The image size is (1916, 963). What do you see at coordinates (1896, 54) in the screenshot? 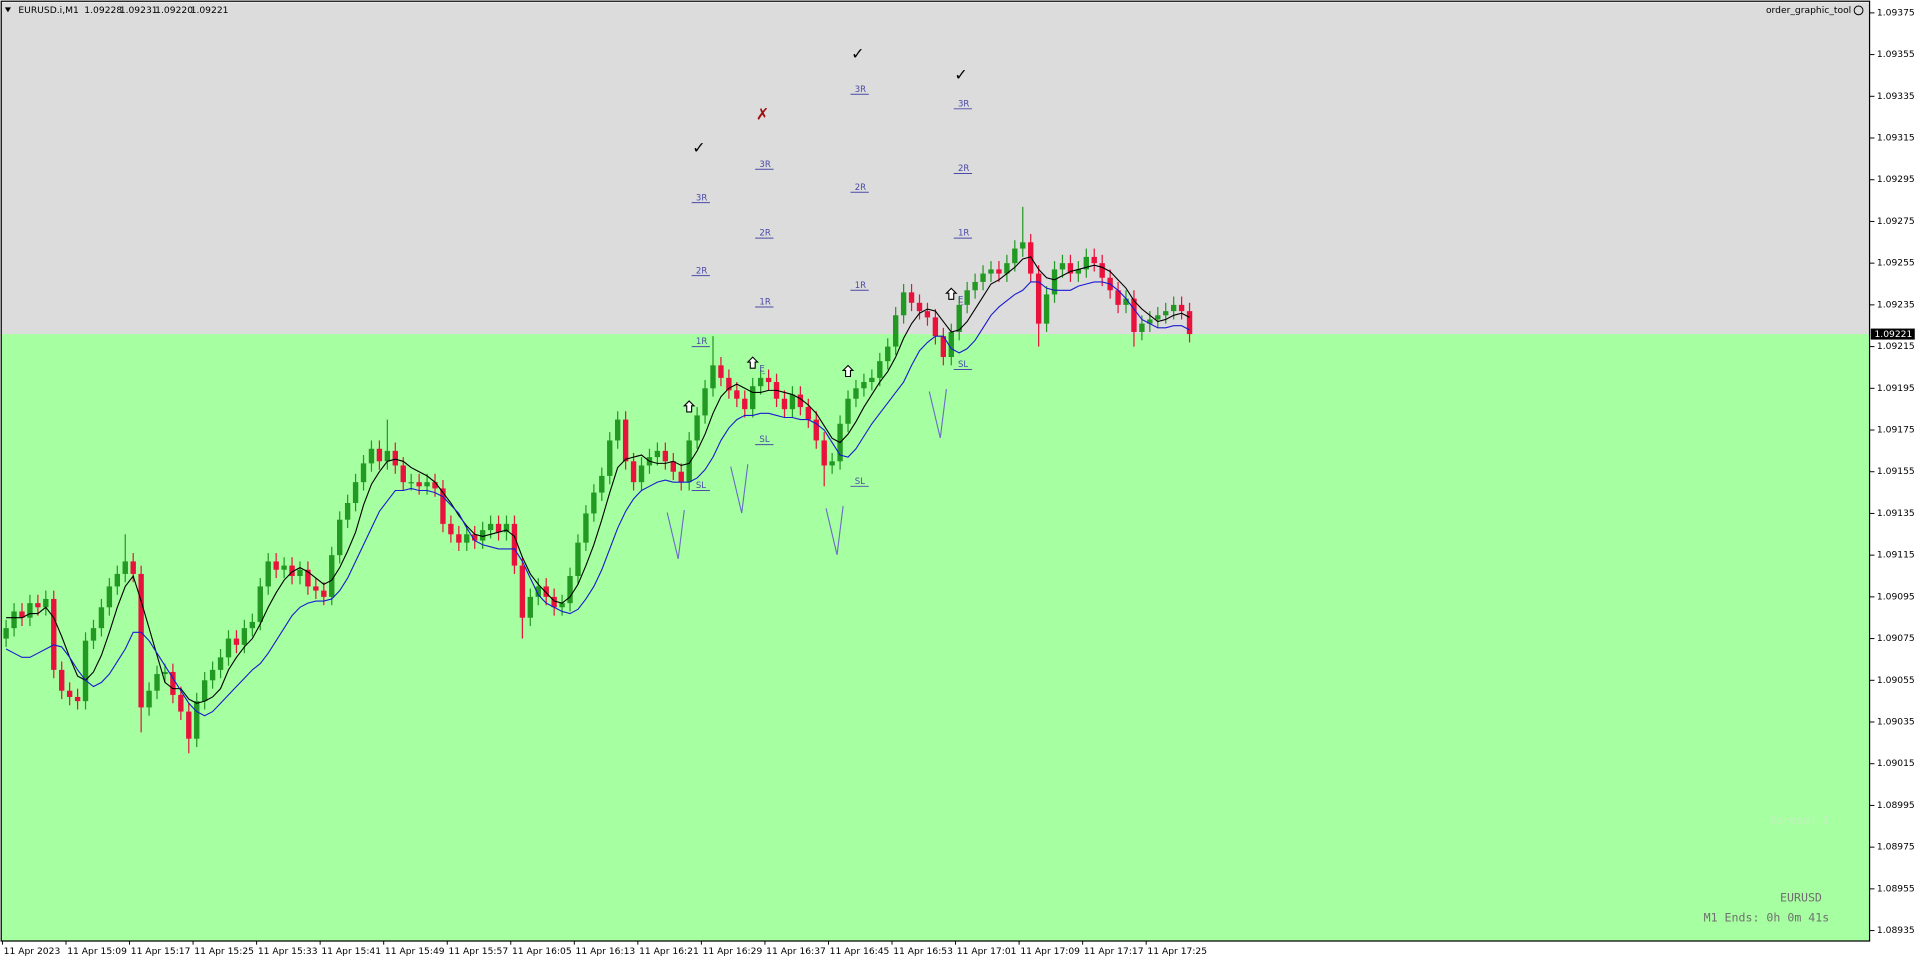
I see `y-tick-label: 1.09355` at bounding box center [1896, 54].